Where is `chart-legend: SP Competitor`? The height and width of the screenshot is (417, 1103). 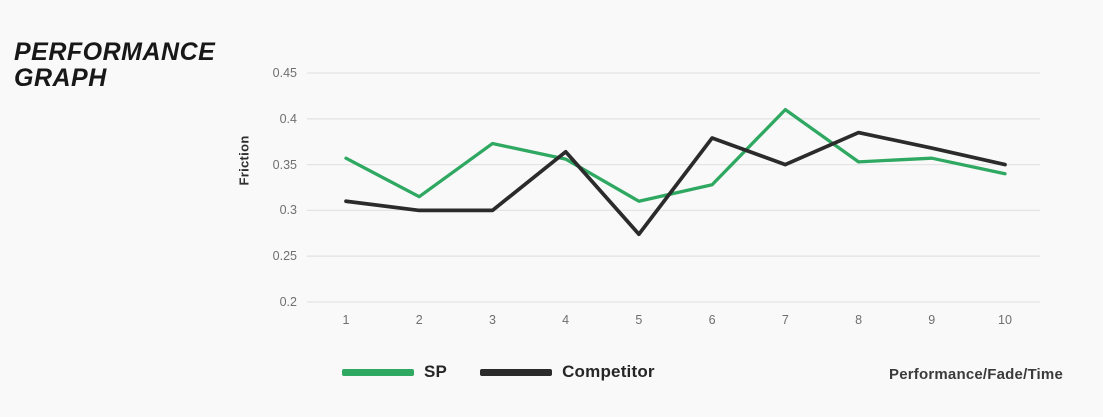
chart-legend: SP Competitor is located at coordinates (498, 372).